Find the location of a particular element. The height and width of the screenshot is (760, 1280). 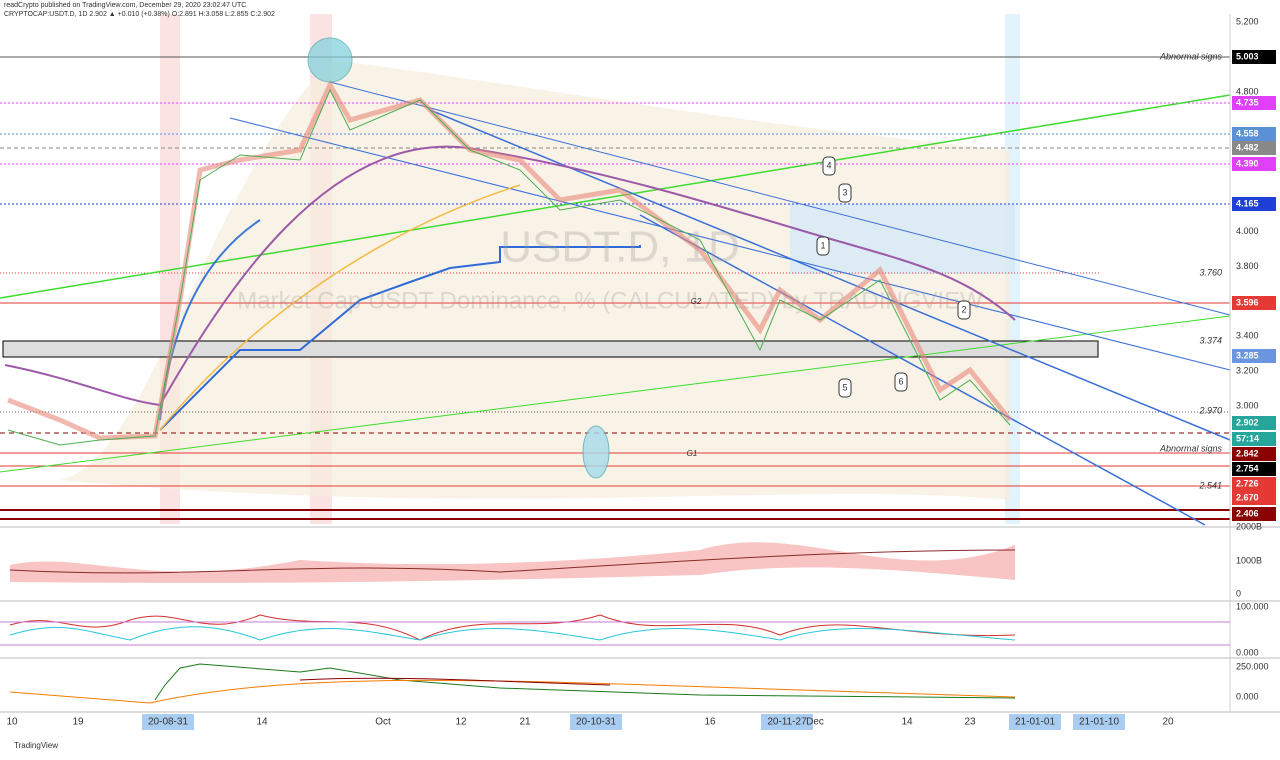

price-tag-label: 2.754 is located at coordinates (1247, 468).